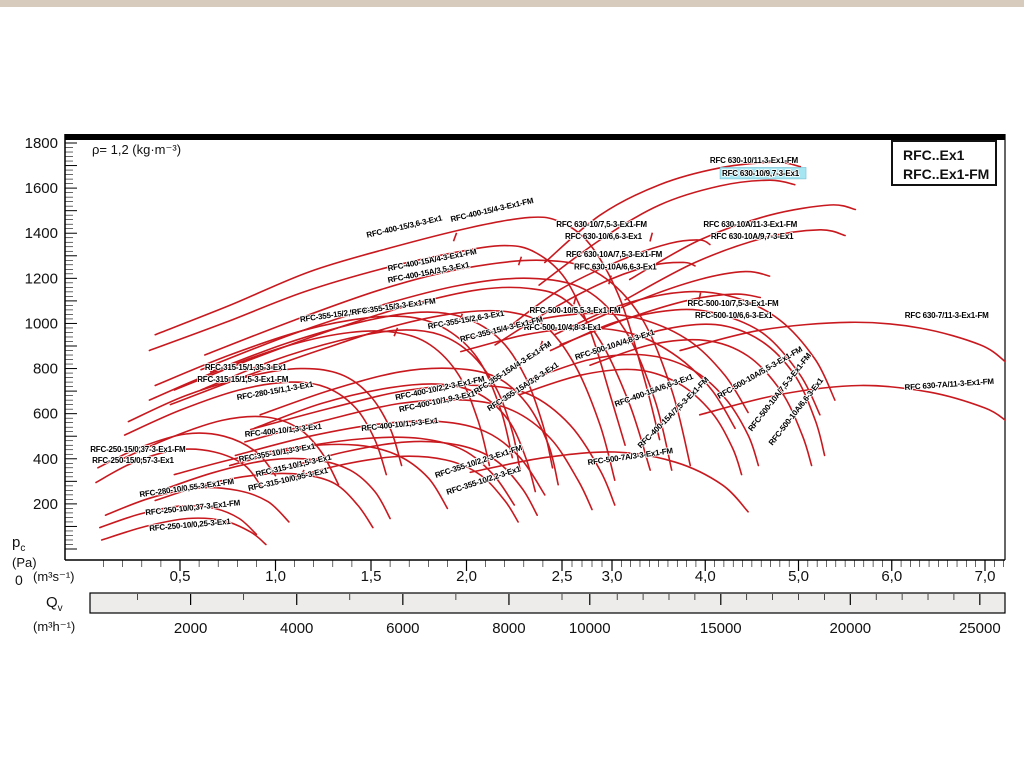 The height and width of the screenshot is (768, 1024). Describe the element at coordinates (734, 303) in the screenshot. I see `fan-curve-label: RFC-500-10/7,5-3-Ex1-FM` at that location.